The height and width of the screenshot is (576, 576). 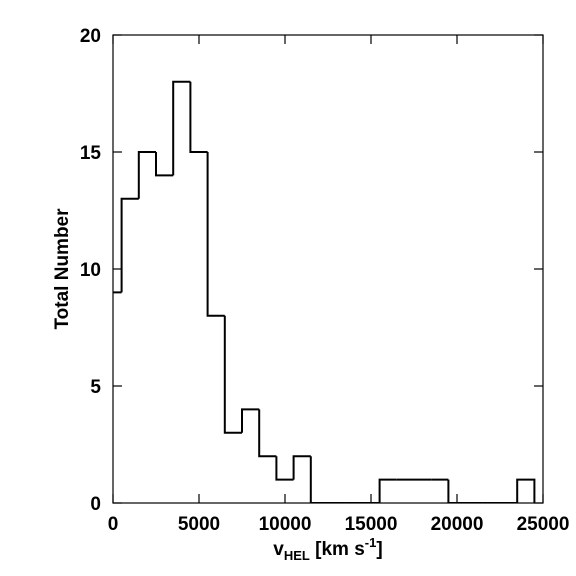 I want to click on x-label-sub: HEL, so click(x=297, y=555).